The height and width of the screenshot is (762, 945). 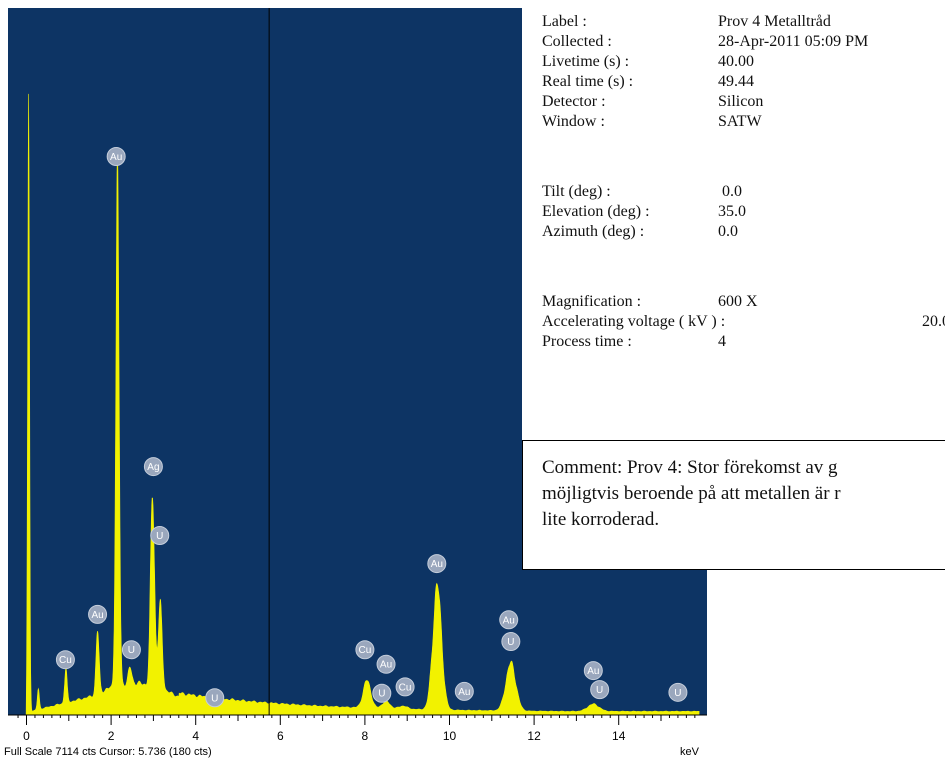 What do you see at coordinates (691, 493) in the screenshot?
I see `comment-line: möjligtvis beroende på att metallen är r` at bounding box center [691, 493].